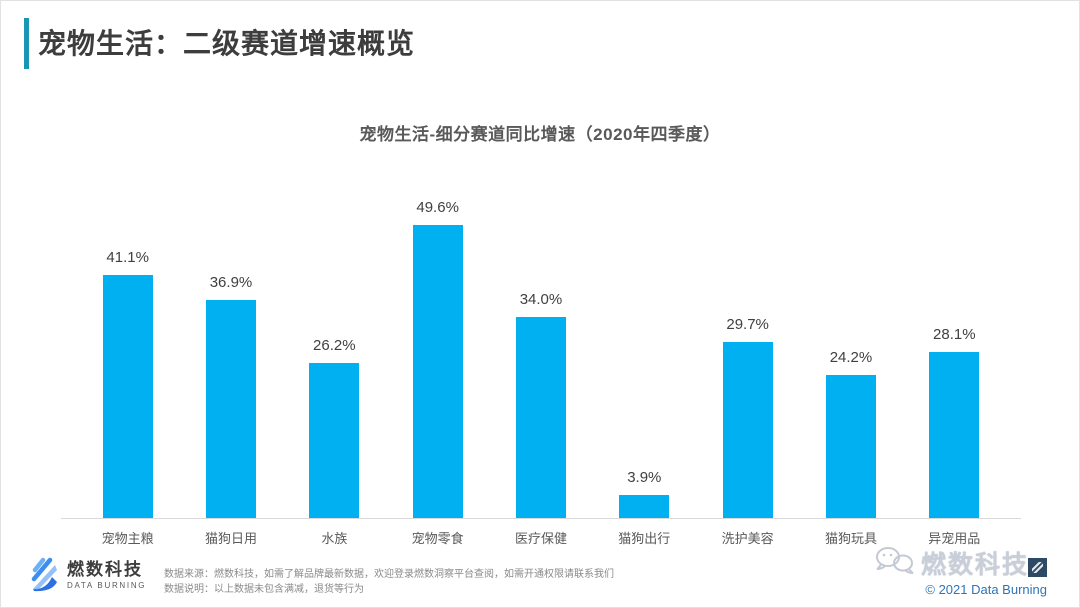 The height and width of the screenshot is (608, 1080). I want to click on bar-value-label: 28.1%, so click(954, 334).